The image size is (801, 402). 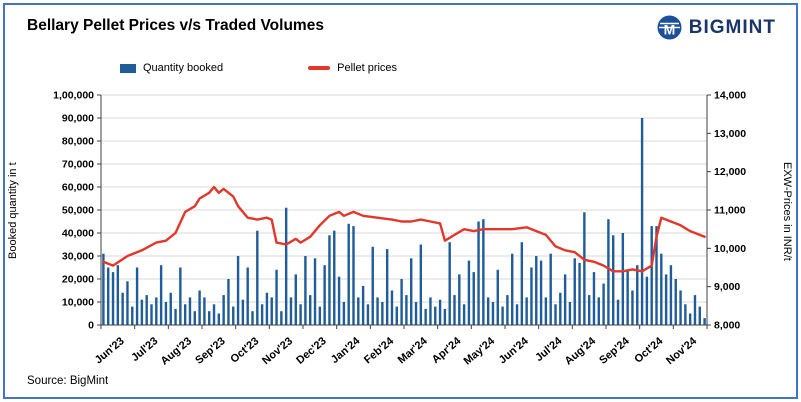 What do you see at coordinates (78, 234) in the screenshot?
I see `svg-text: 40,000` at bounding box center [78, 234].